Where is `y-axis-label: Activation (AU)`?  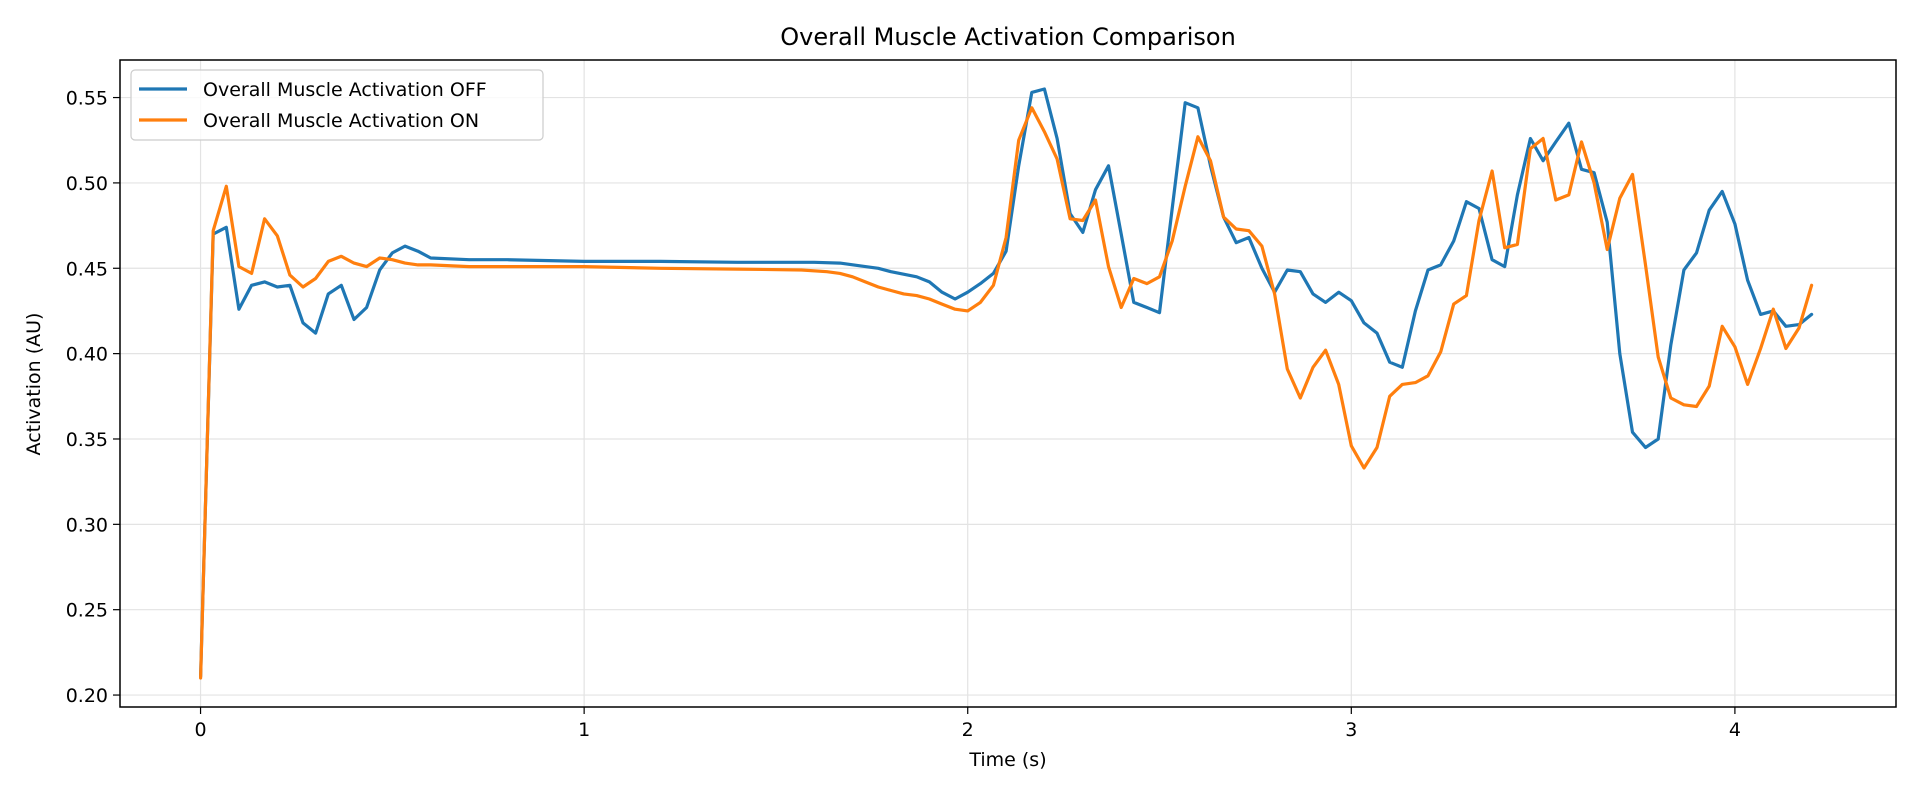 y-axis-label: Activation (AU) is located at coordinates (34, 384).